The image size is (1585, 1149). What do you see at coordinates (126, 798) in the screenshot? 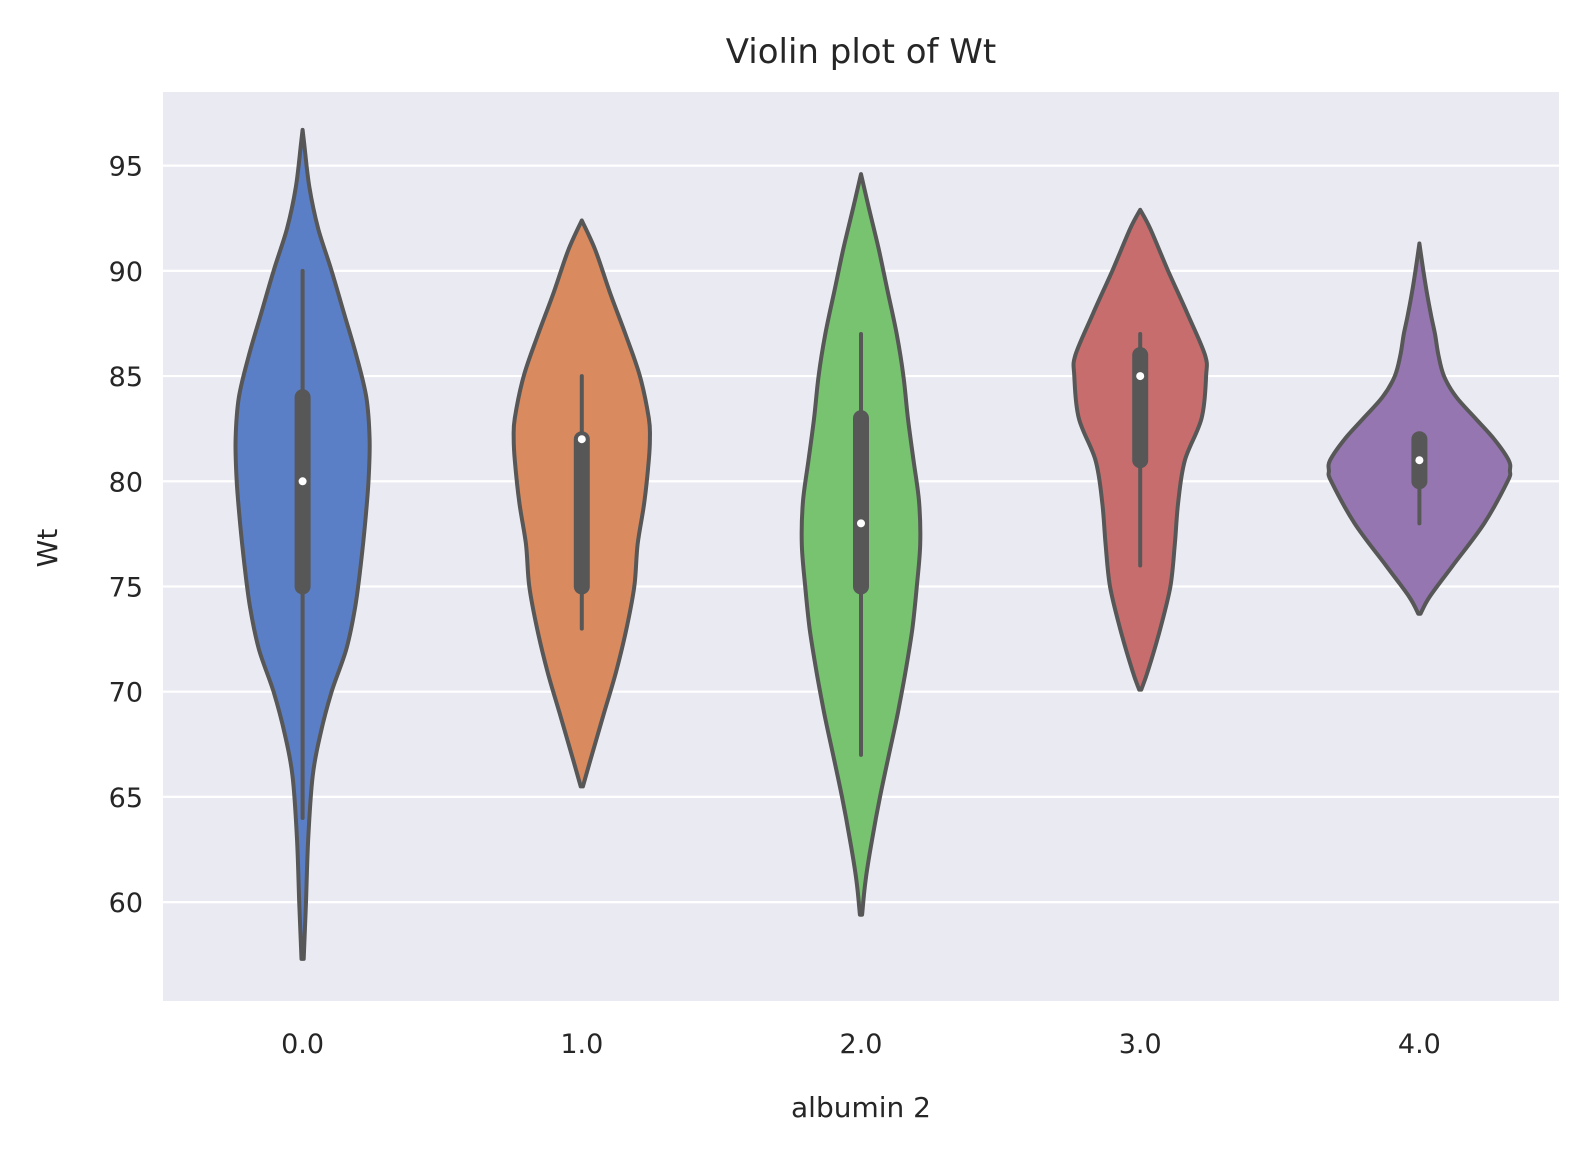
I see `y-tick-label: 65` at bounding box center [126, 798].